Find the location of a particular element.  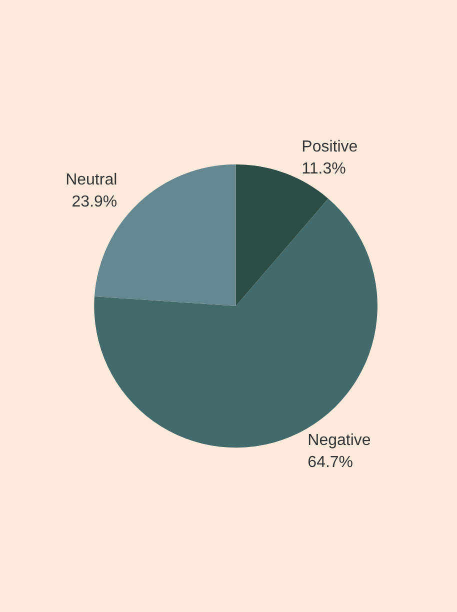

slice-label: Negative is located at coordinates (339, 440).